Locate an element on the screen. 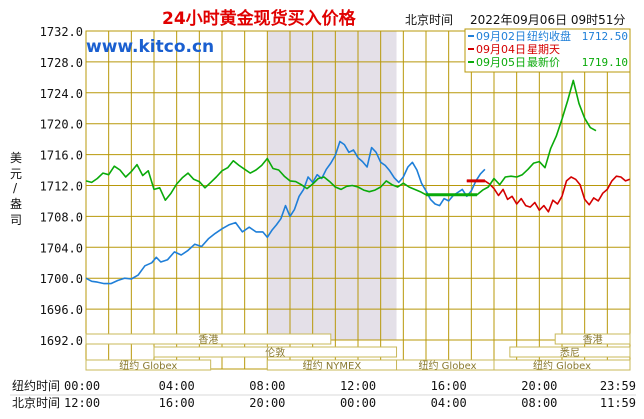 The height and width of the screenshot is (419, 644). x-tick-label-bj: 00:00 is located at coordinates (358, 403).